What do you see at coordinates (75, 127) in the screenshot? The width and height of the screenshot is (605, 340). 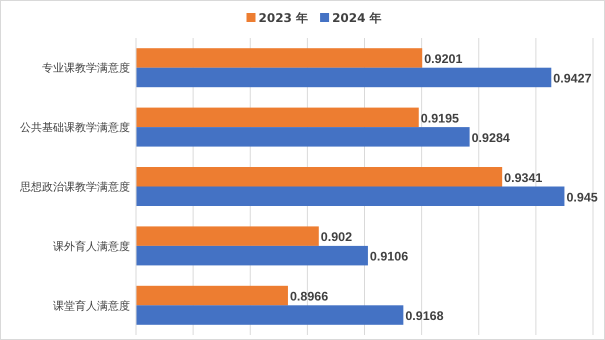 I see `y-tick-label: 公共基础课教学满意度` at bounding box center [75, 127].